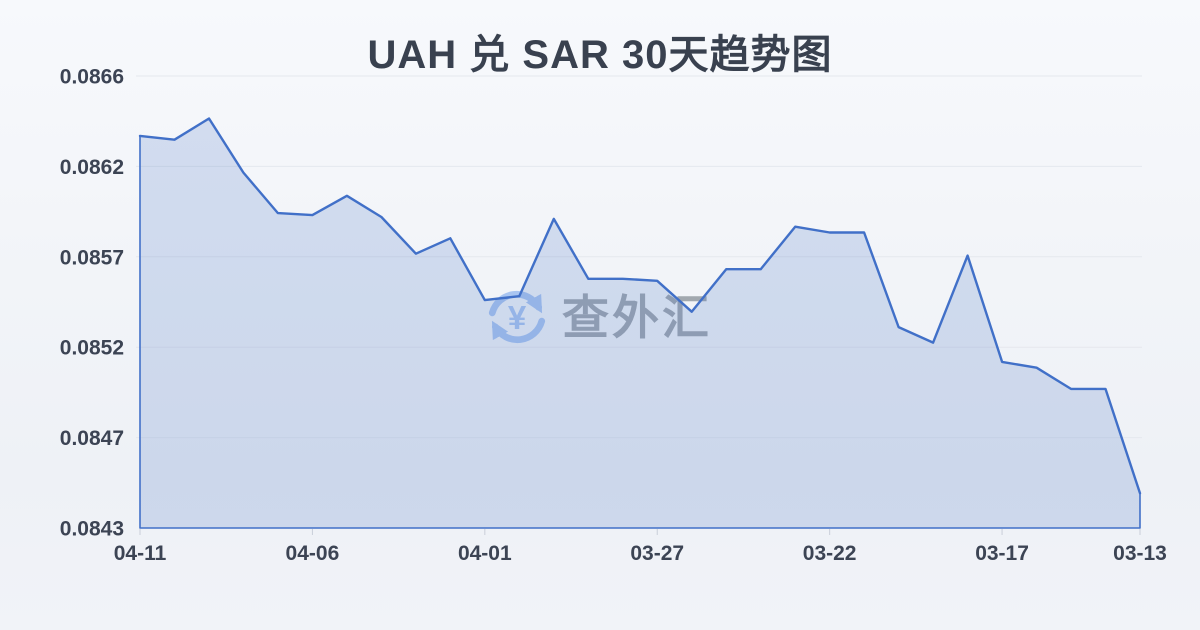  Describe the element at coordinates (92, 77) in the screenshot. I see `y-axis-label: 0.0866` at that location.